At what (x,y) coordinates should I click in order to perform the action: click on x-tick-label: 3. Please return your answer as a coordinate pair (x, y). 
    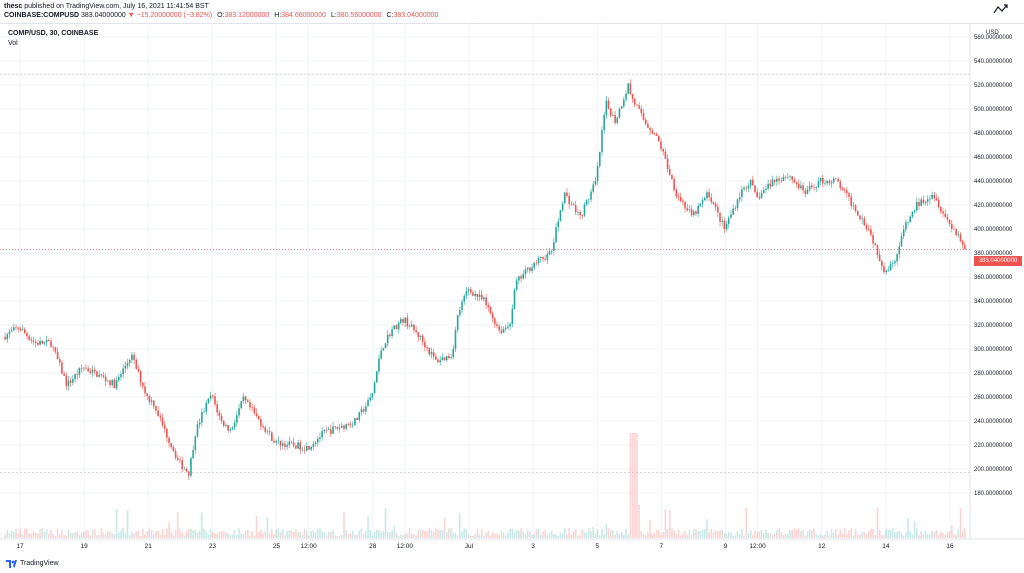
    Looking at the image, I should click on (533, 546).